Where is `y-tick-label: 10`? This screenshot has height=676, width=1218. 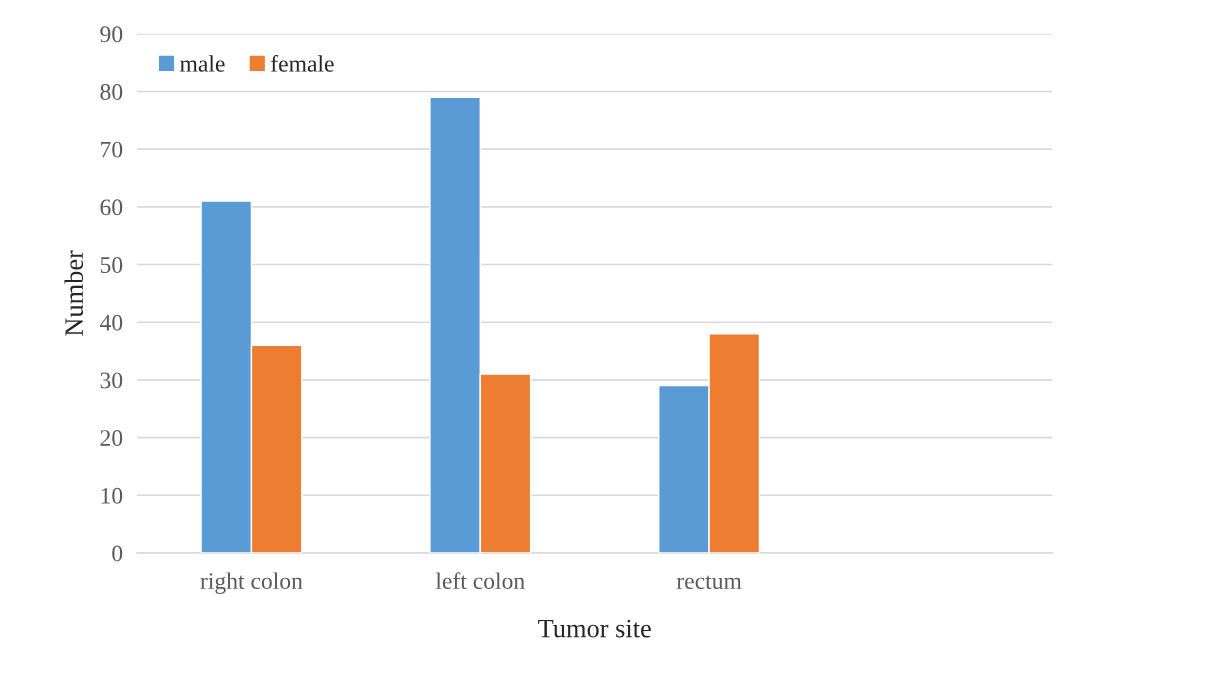
y-tick-label: 10 is located at coordinates (112, 495).